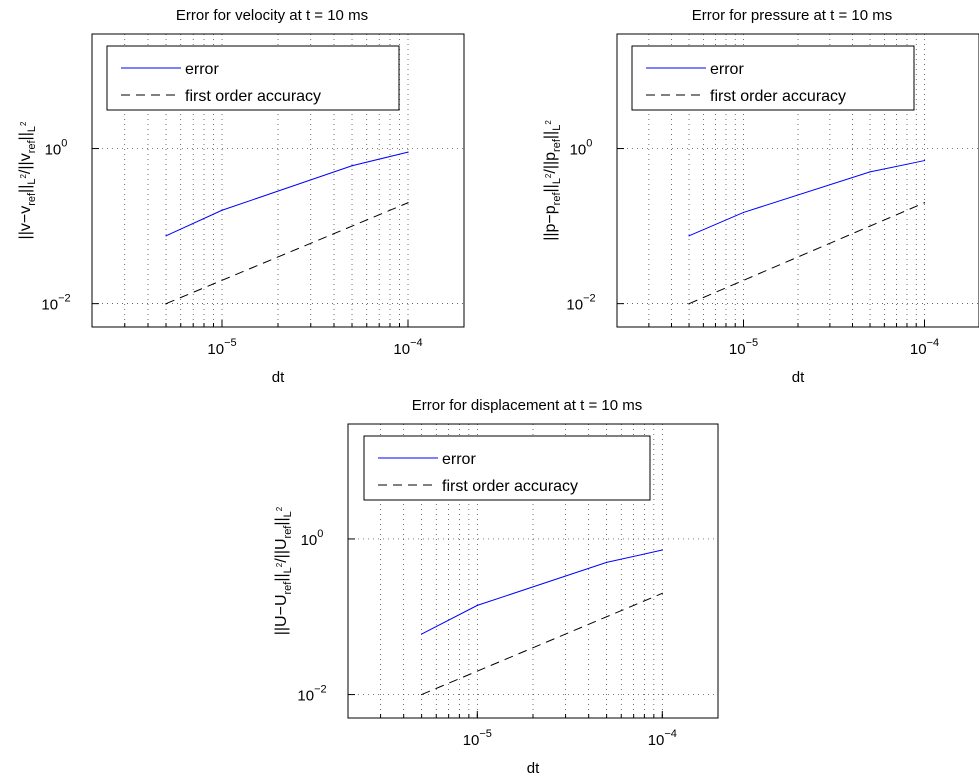 This screenshot has height=780, width=979. I want to click on y-axis-label: ||v−vref||L2/||vref||L2, so click(27, 180).